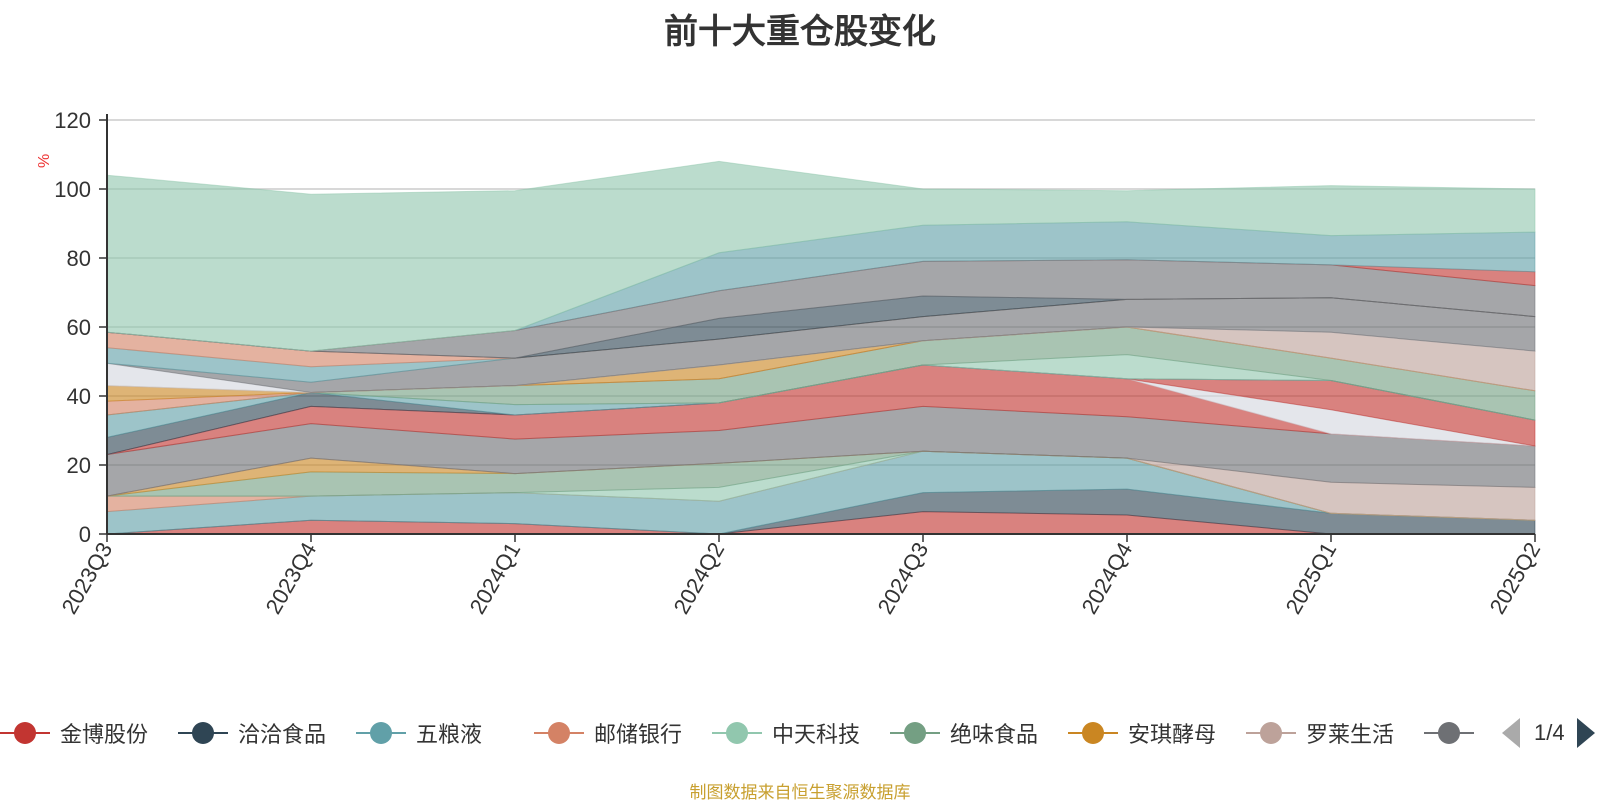 This screenshot has width=1600, height=803. I want to click on x-tick-label: 2024Q1, so click(495, 578).